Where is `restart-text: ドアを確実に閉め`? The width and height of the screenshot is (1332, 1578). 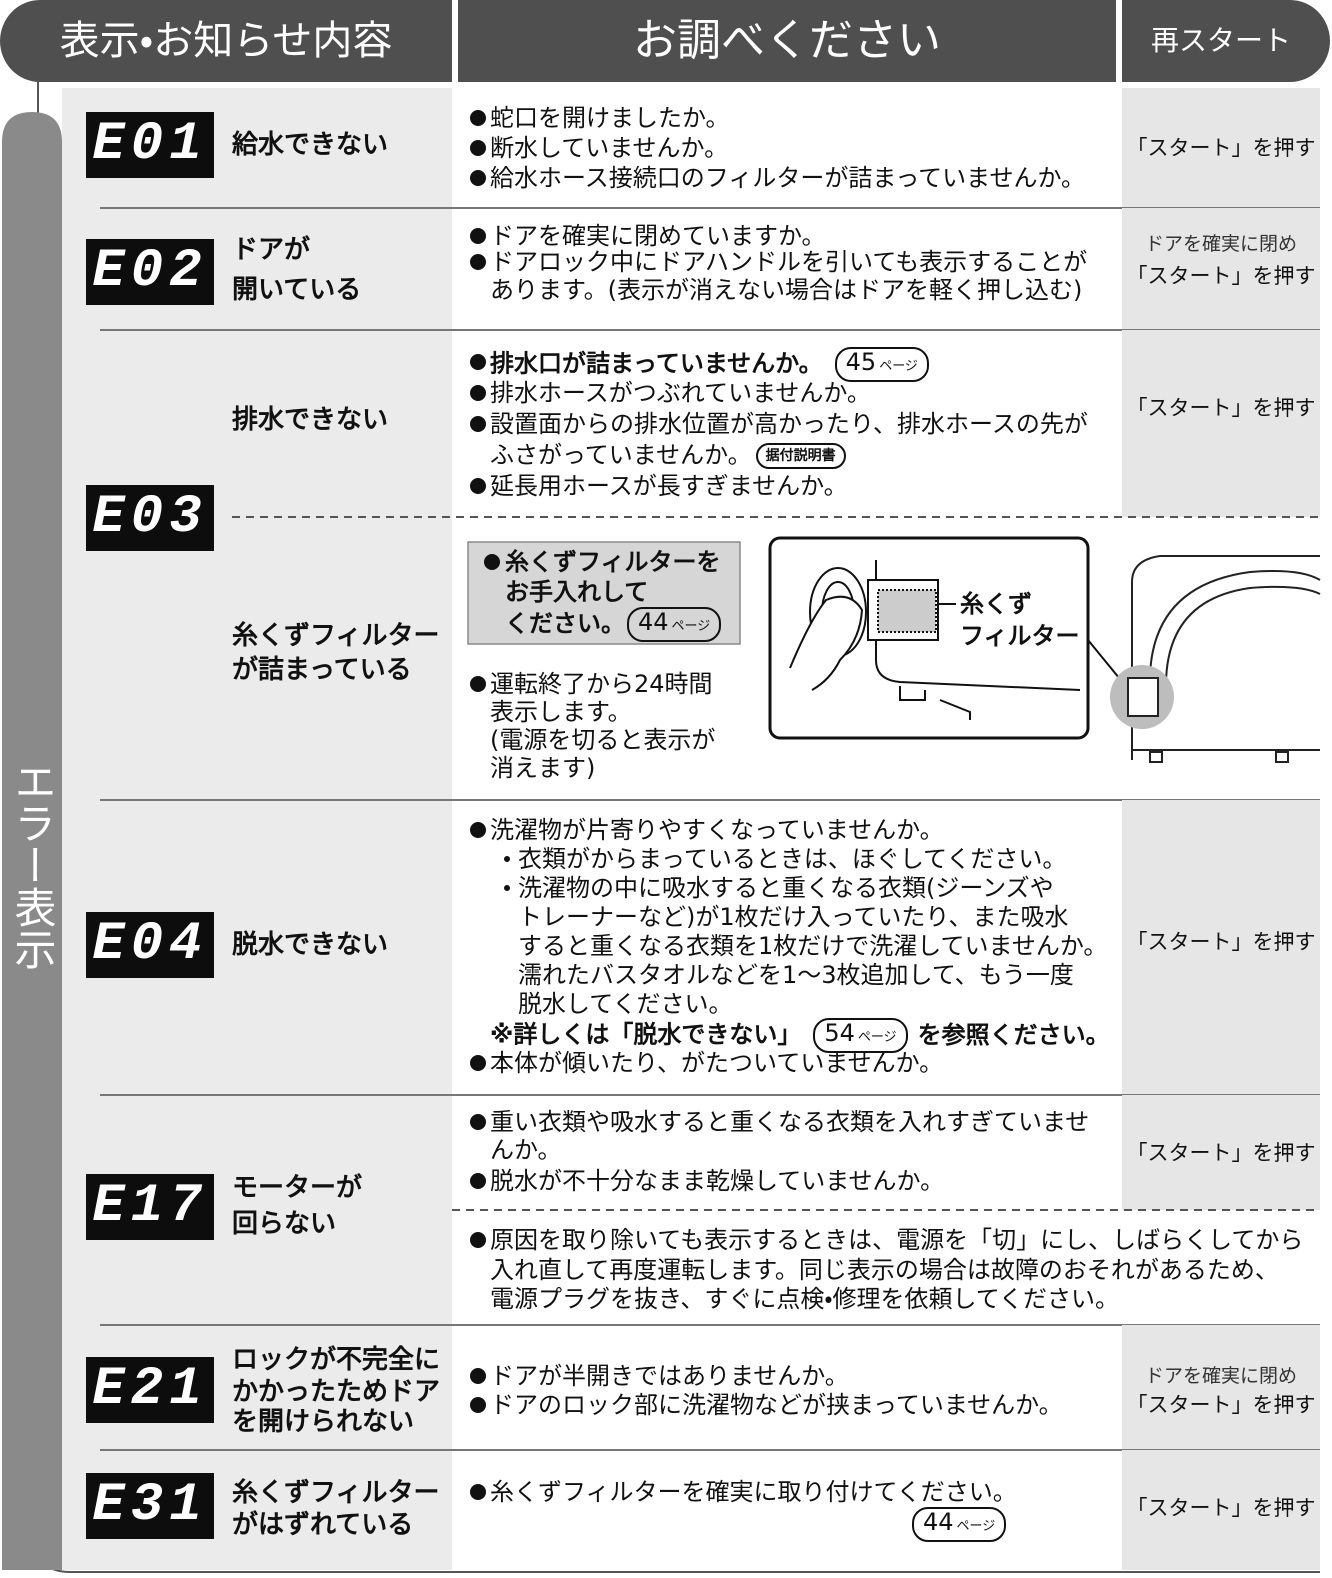 restart-text: ドアを確実に閉め is located at coordinates (1220, 1376).